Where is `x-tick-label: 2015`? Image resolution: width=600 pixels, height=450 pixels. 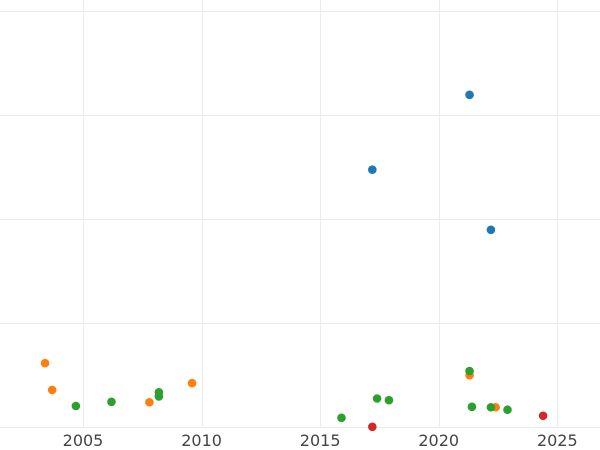 x-tick-label: 2015 is located at coordinates (320, 440).